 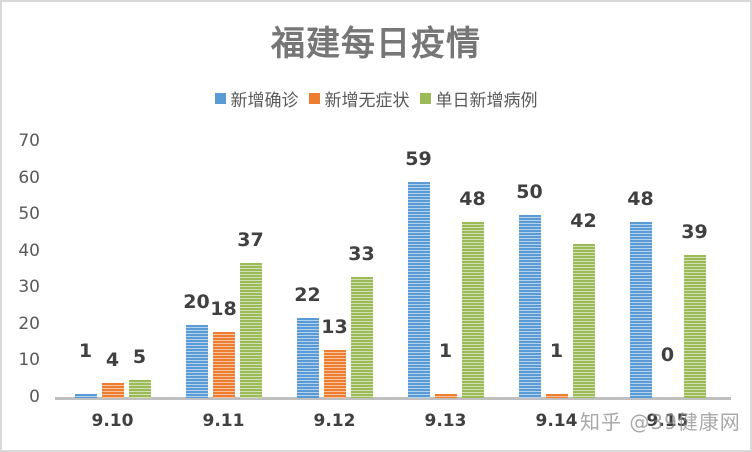 I want to click on data-label: 20, so click(x=196, y=301).